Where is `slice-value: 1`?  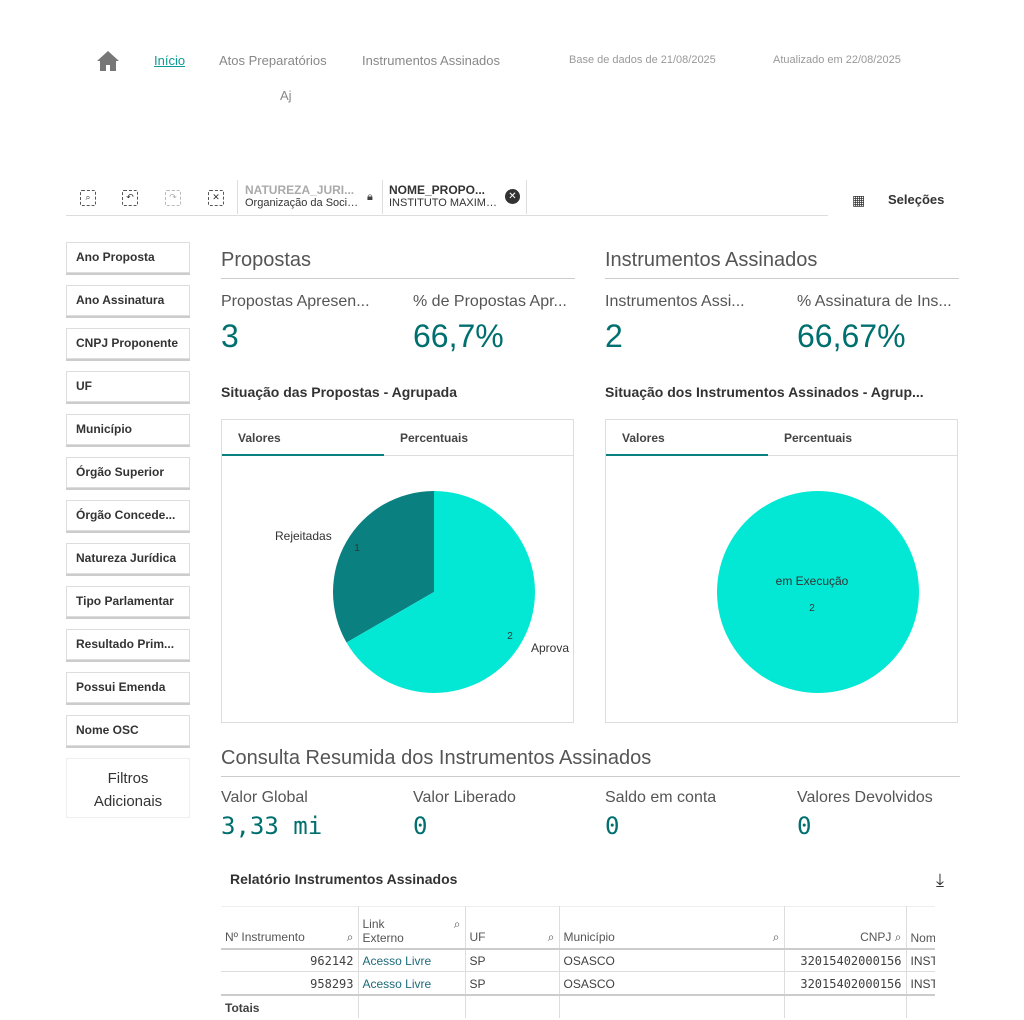 slice-value: 1 is located at coordinates (357, 548).